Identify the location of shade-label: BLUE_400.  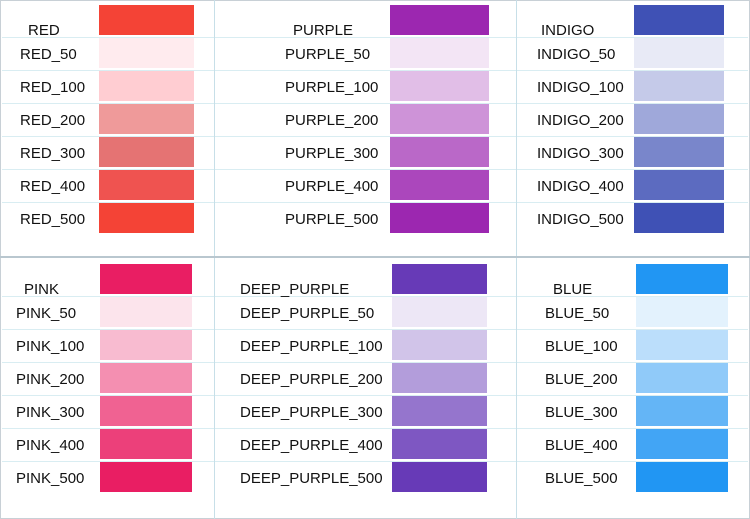
(581, 445).